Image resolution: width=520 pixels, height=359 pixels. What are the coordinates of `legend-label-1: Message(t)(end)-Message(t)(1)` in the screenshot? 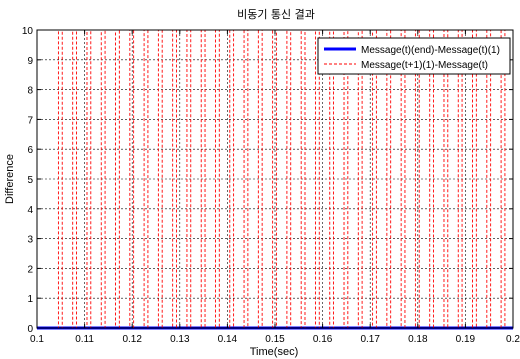 It's located at (430, 50).